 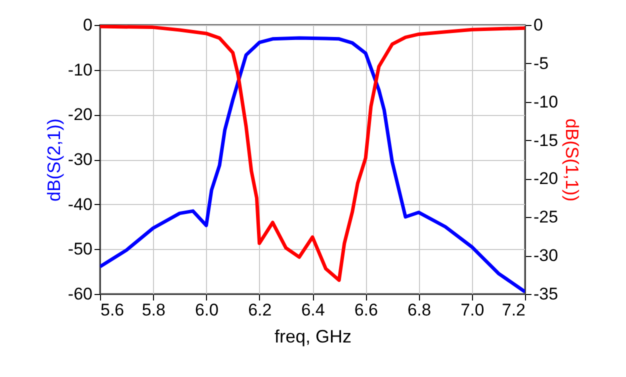 What do you see at coordinates (80, 249) in the screenshot?
I see `y-tick-label: -50` at bounding box center [80, 249].